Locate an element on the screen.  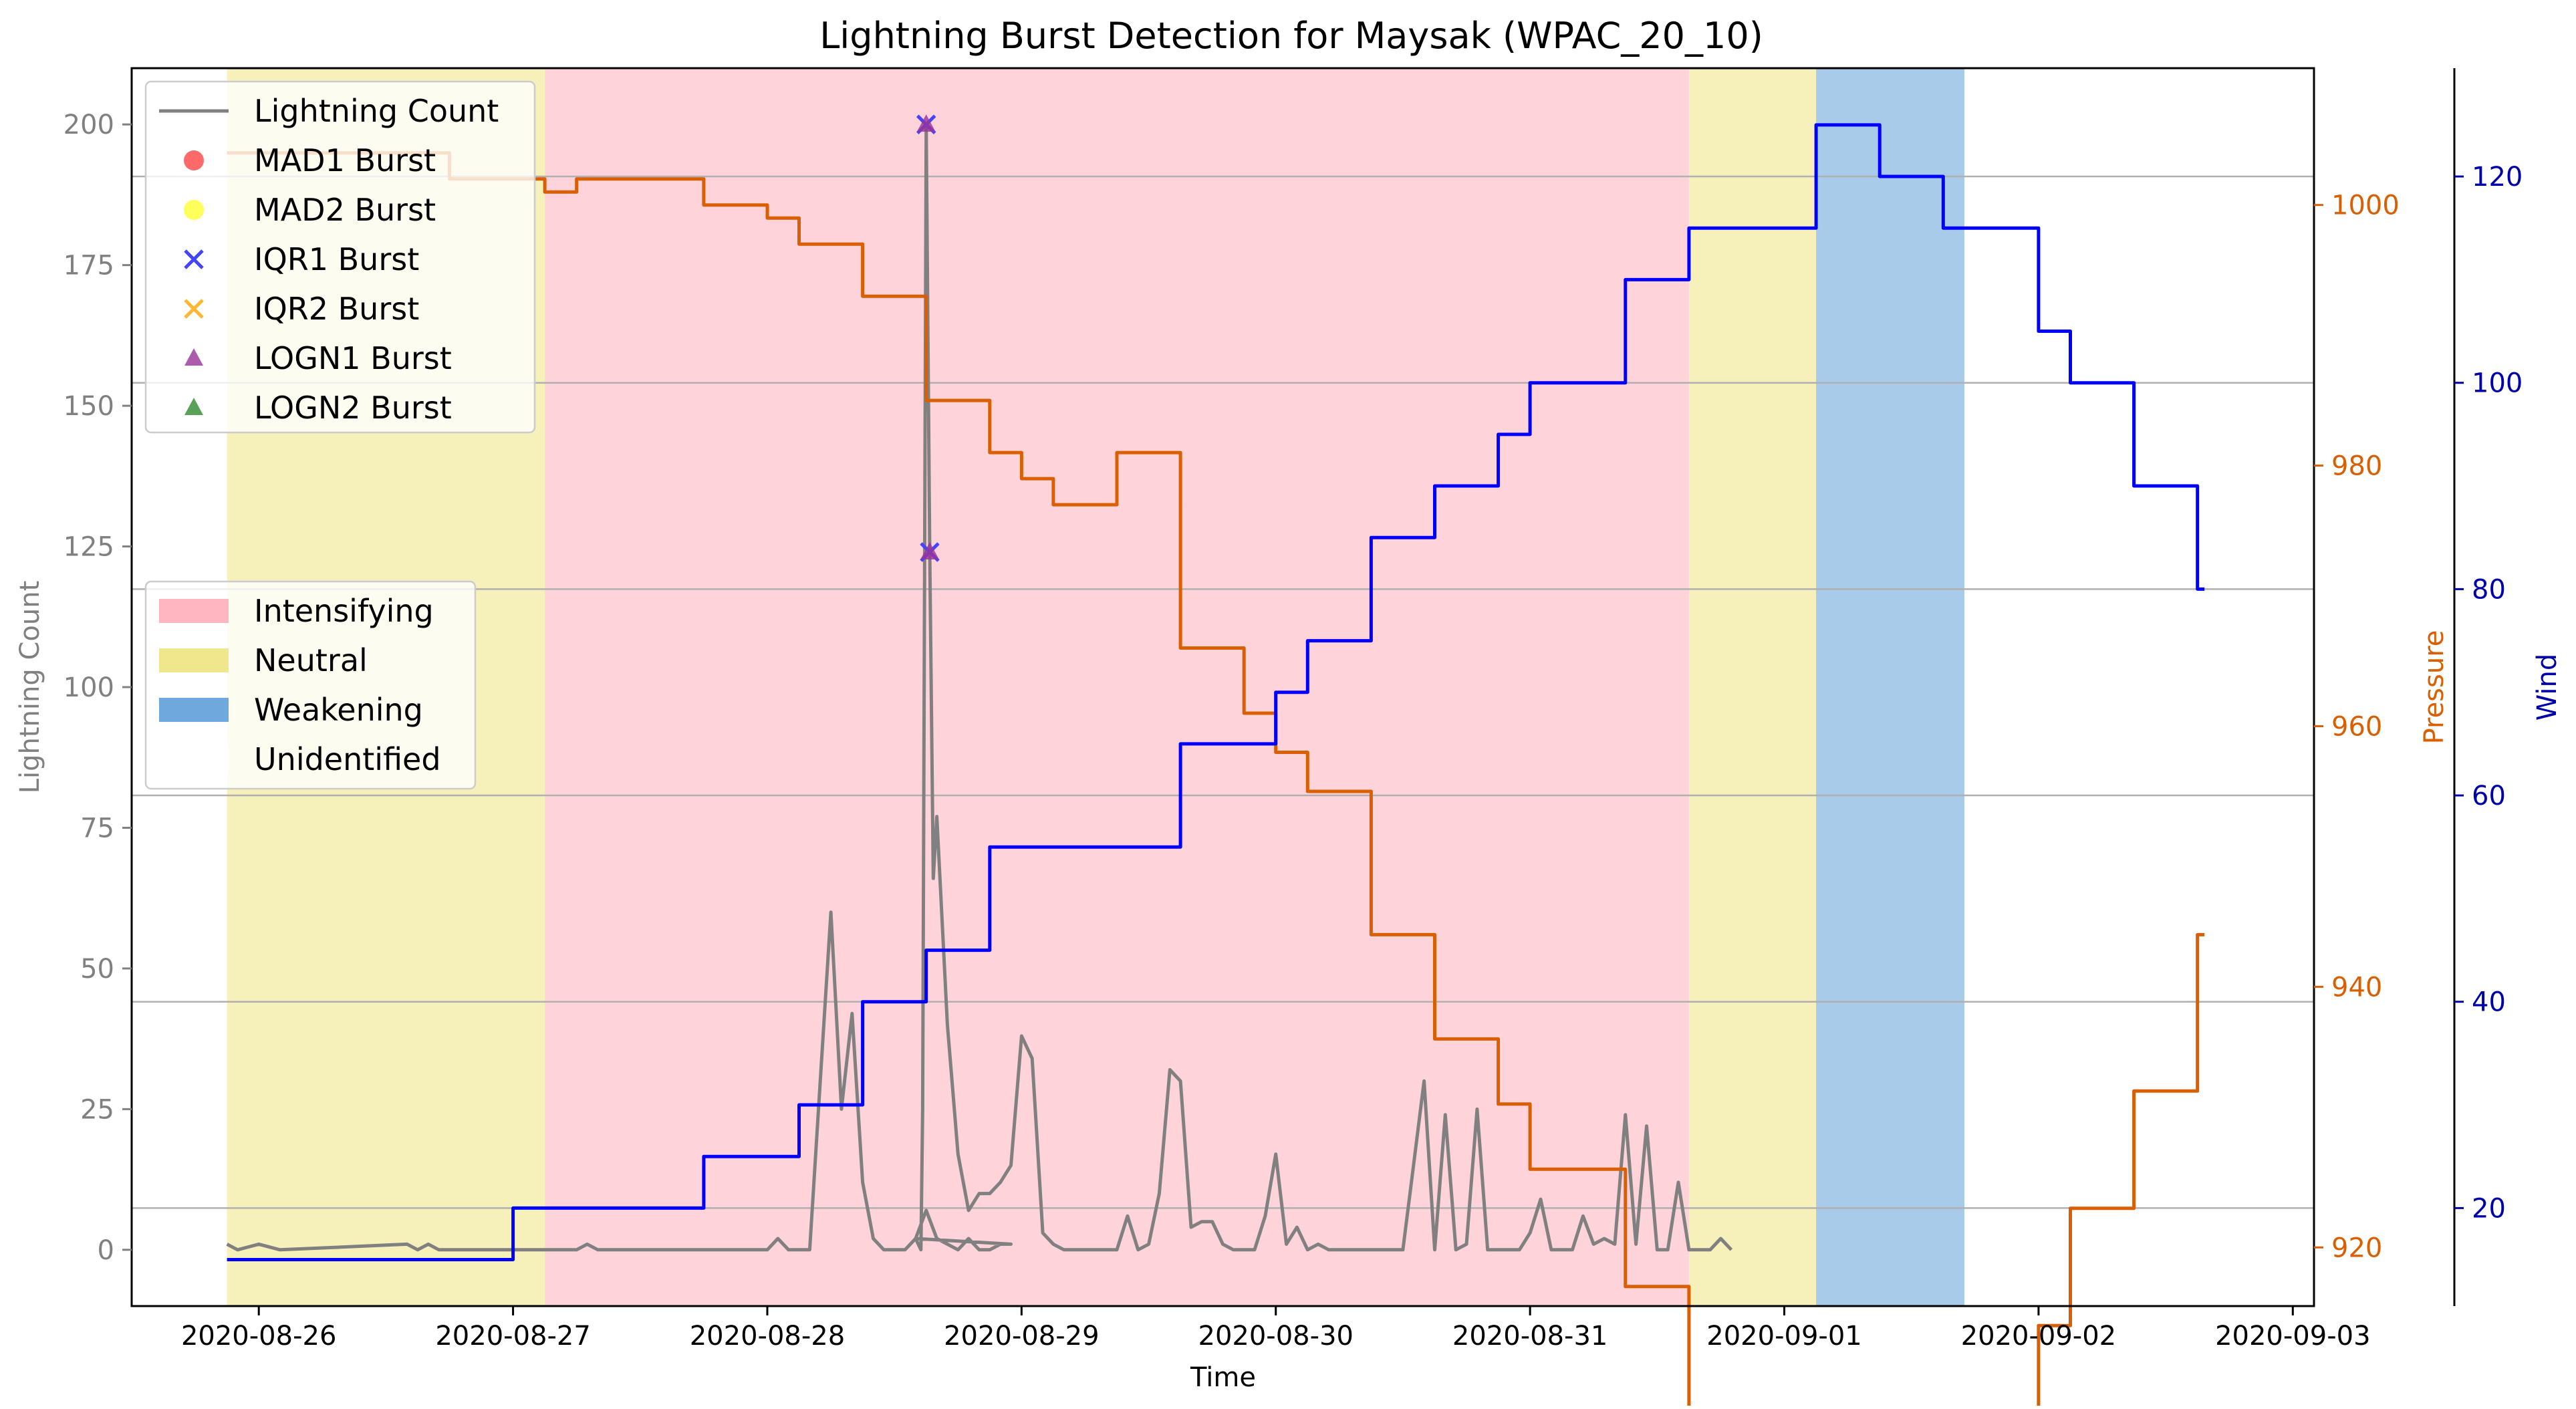
legend-logn1-burst-swatch is located at coordinates (194, 357).